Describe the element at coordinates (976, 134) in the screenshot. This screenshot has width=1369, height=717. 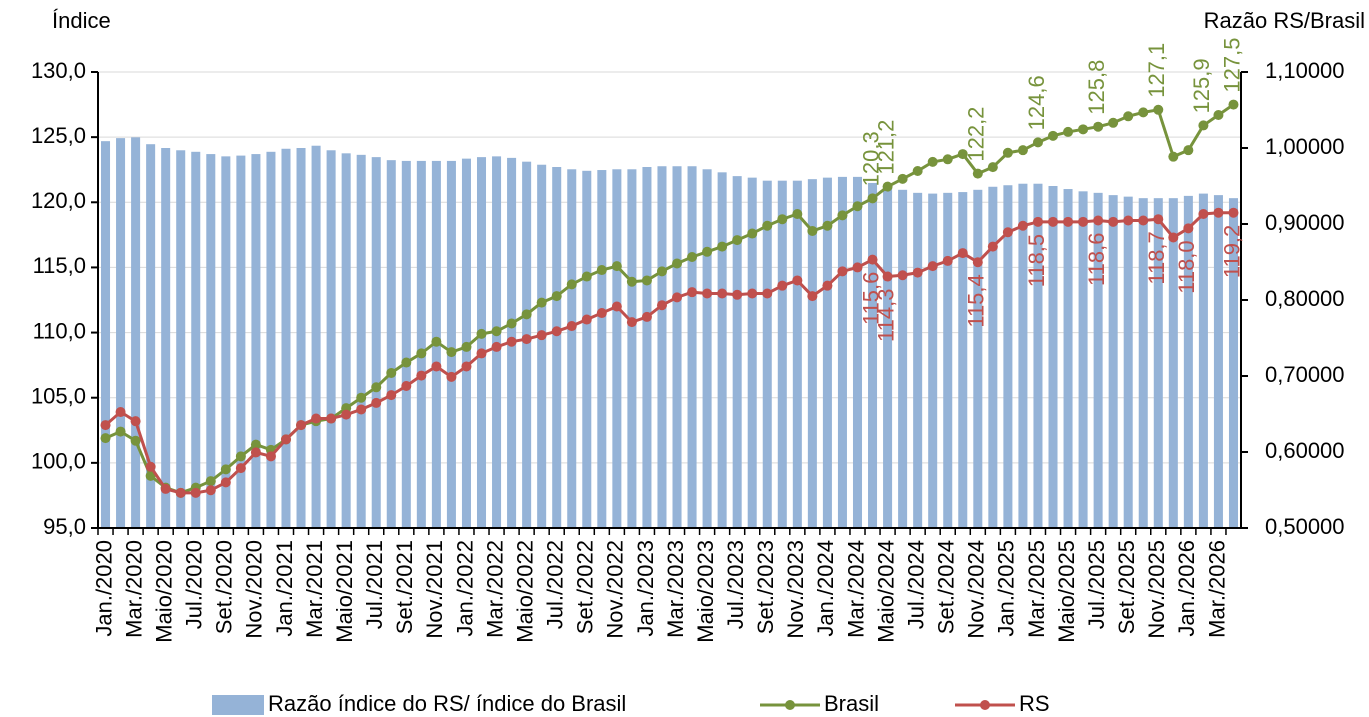
I see `data-label: 122,2` at that location.